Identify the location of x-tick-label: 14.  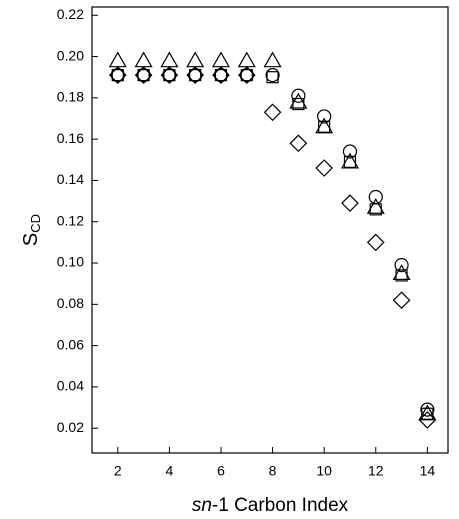
(428, 471).